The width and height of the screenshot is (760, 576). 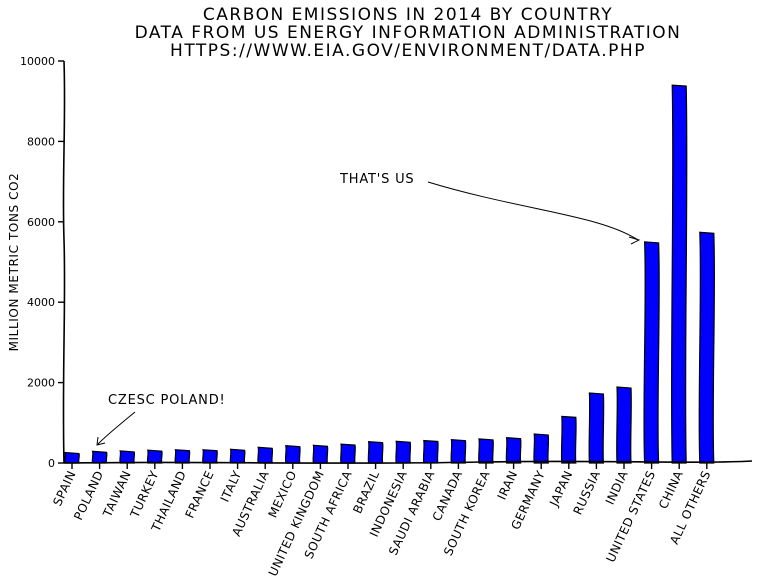 I want to click on annotation-czesc-poland-arrow, so click(x=116, y=428).